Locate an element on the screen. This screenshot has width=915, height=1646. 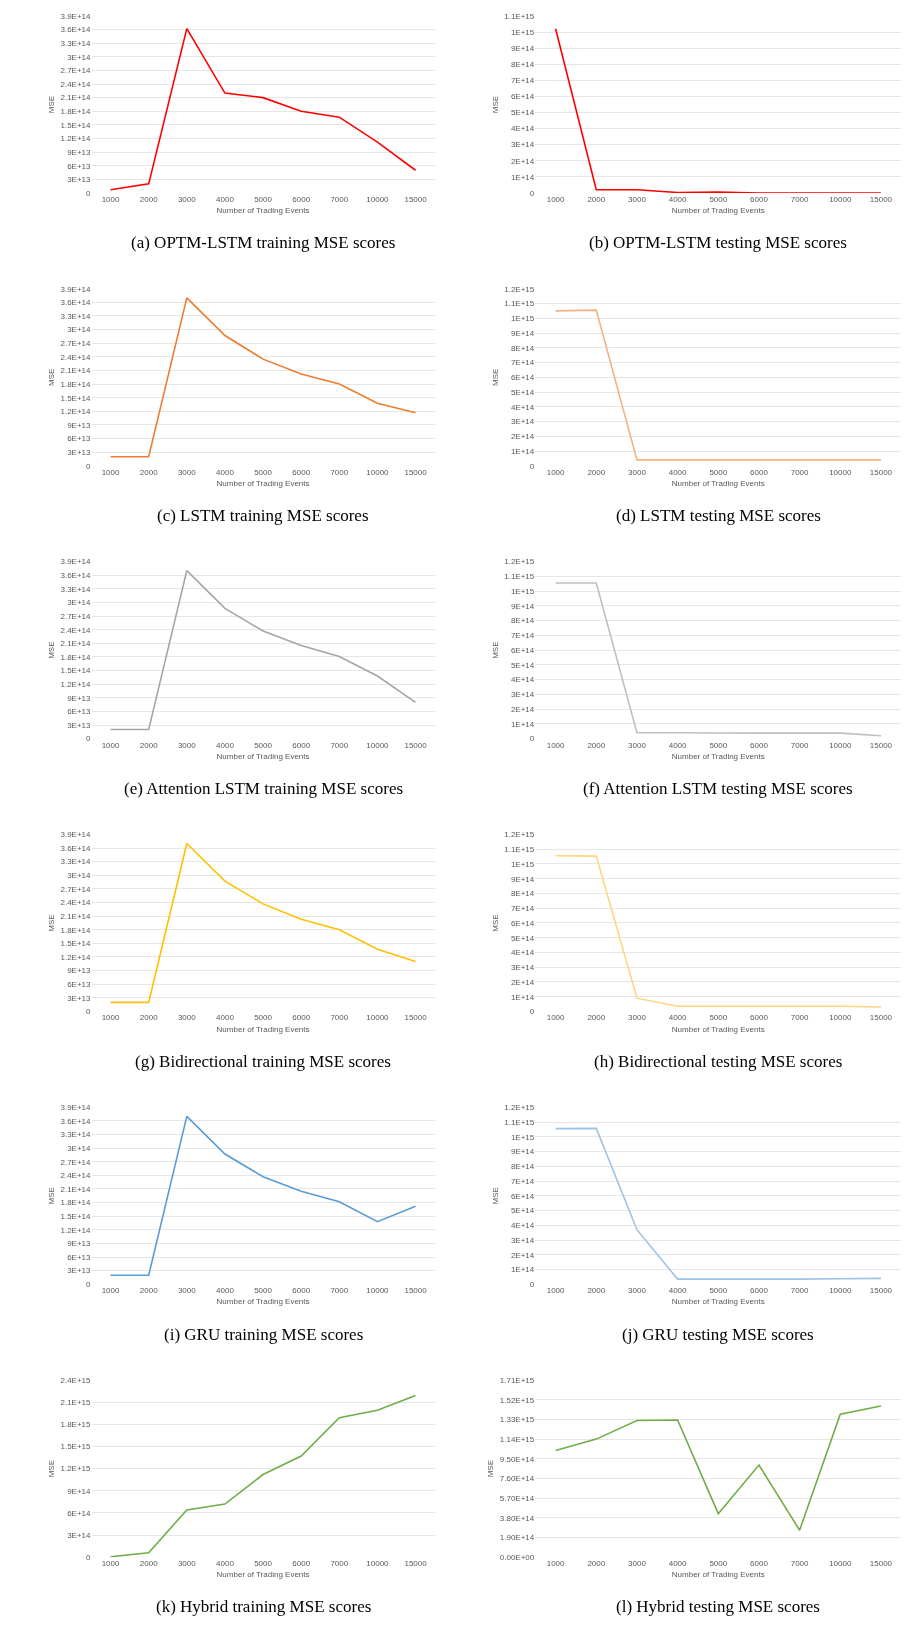
y-tick-label: 5.70E+14 is located at coordinates (517, 1498).